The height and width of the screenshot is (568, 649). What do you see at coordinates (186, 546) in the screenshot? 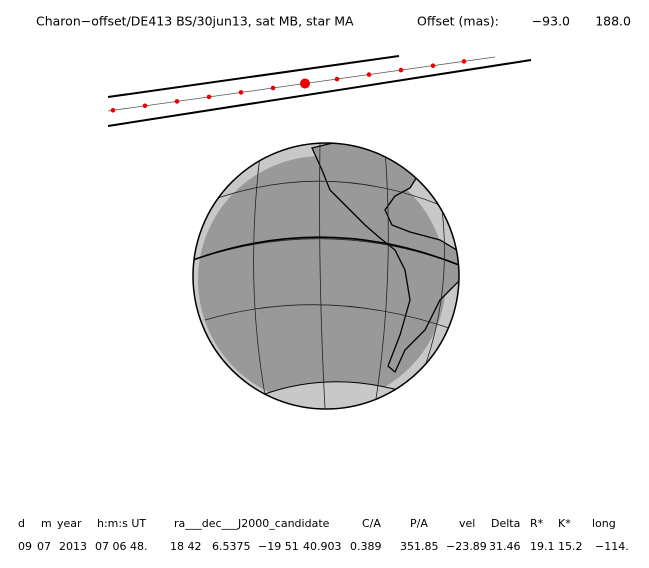
I see `cell: 18 42` at bounding box center [186, 546].